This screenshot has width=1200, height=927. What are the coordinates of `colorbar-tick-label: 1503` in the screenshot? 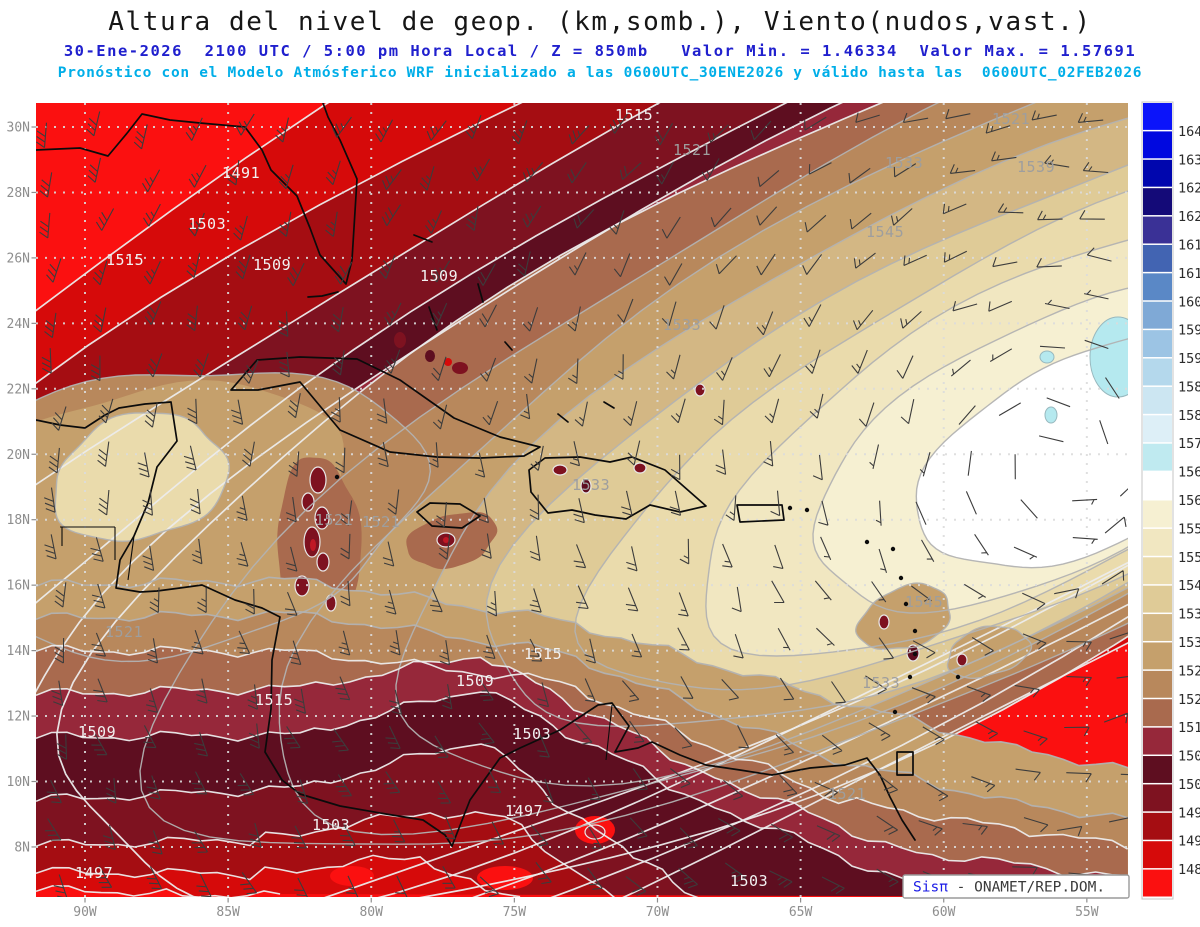 It's located at (1189, 785).